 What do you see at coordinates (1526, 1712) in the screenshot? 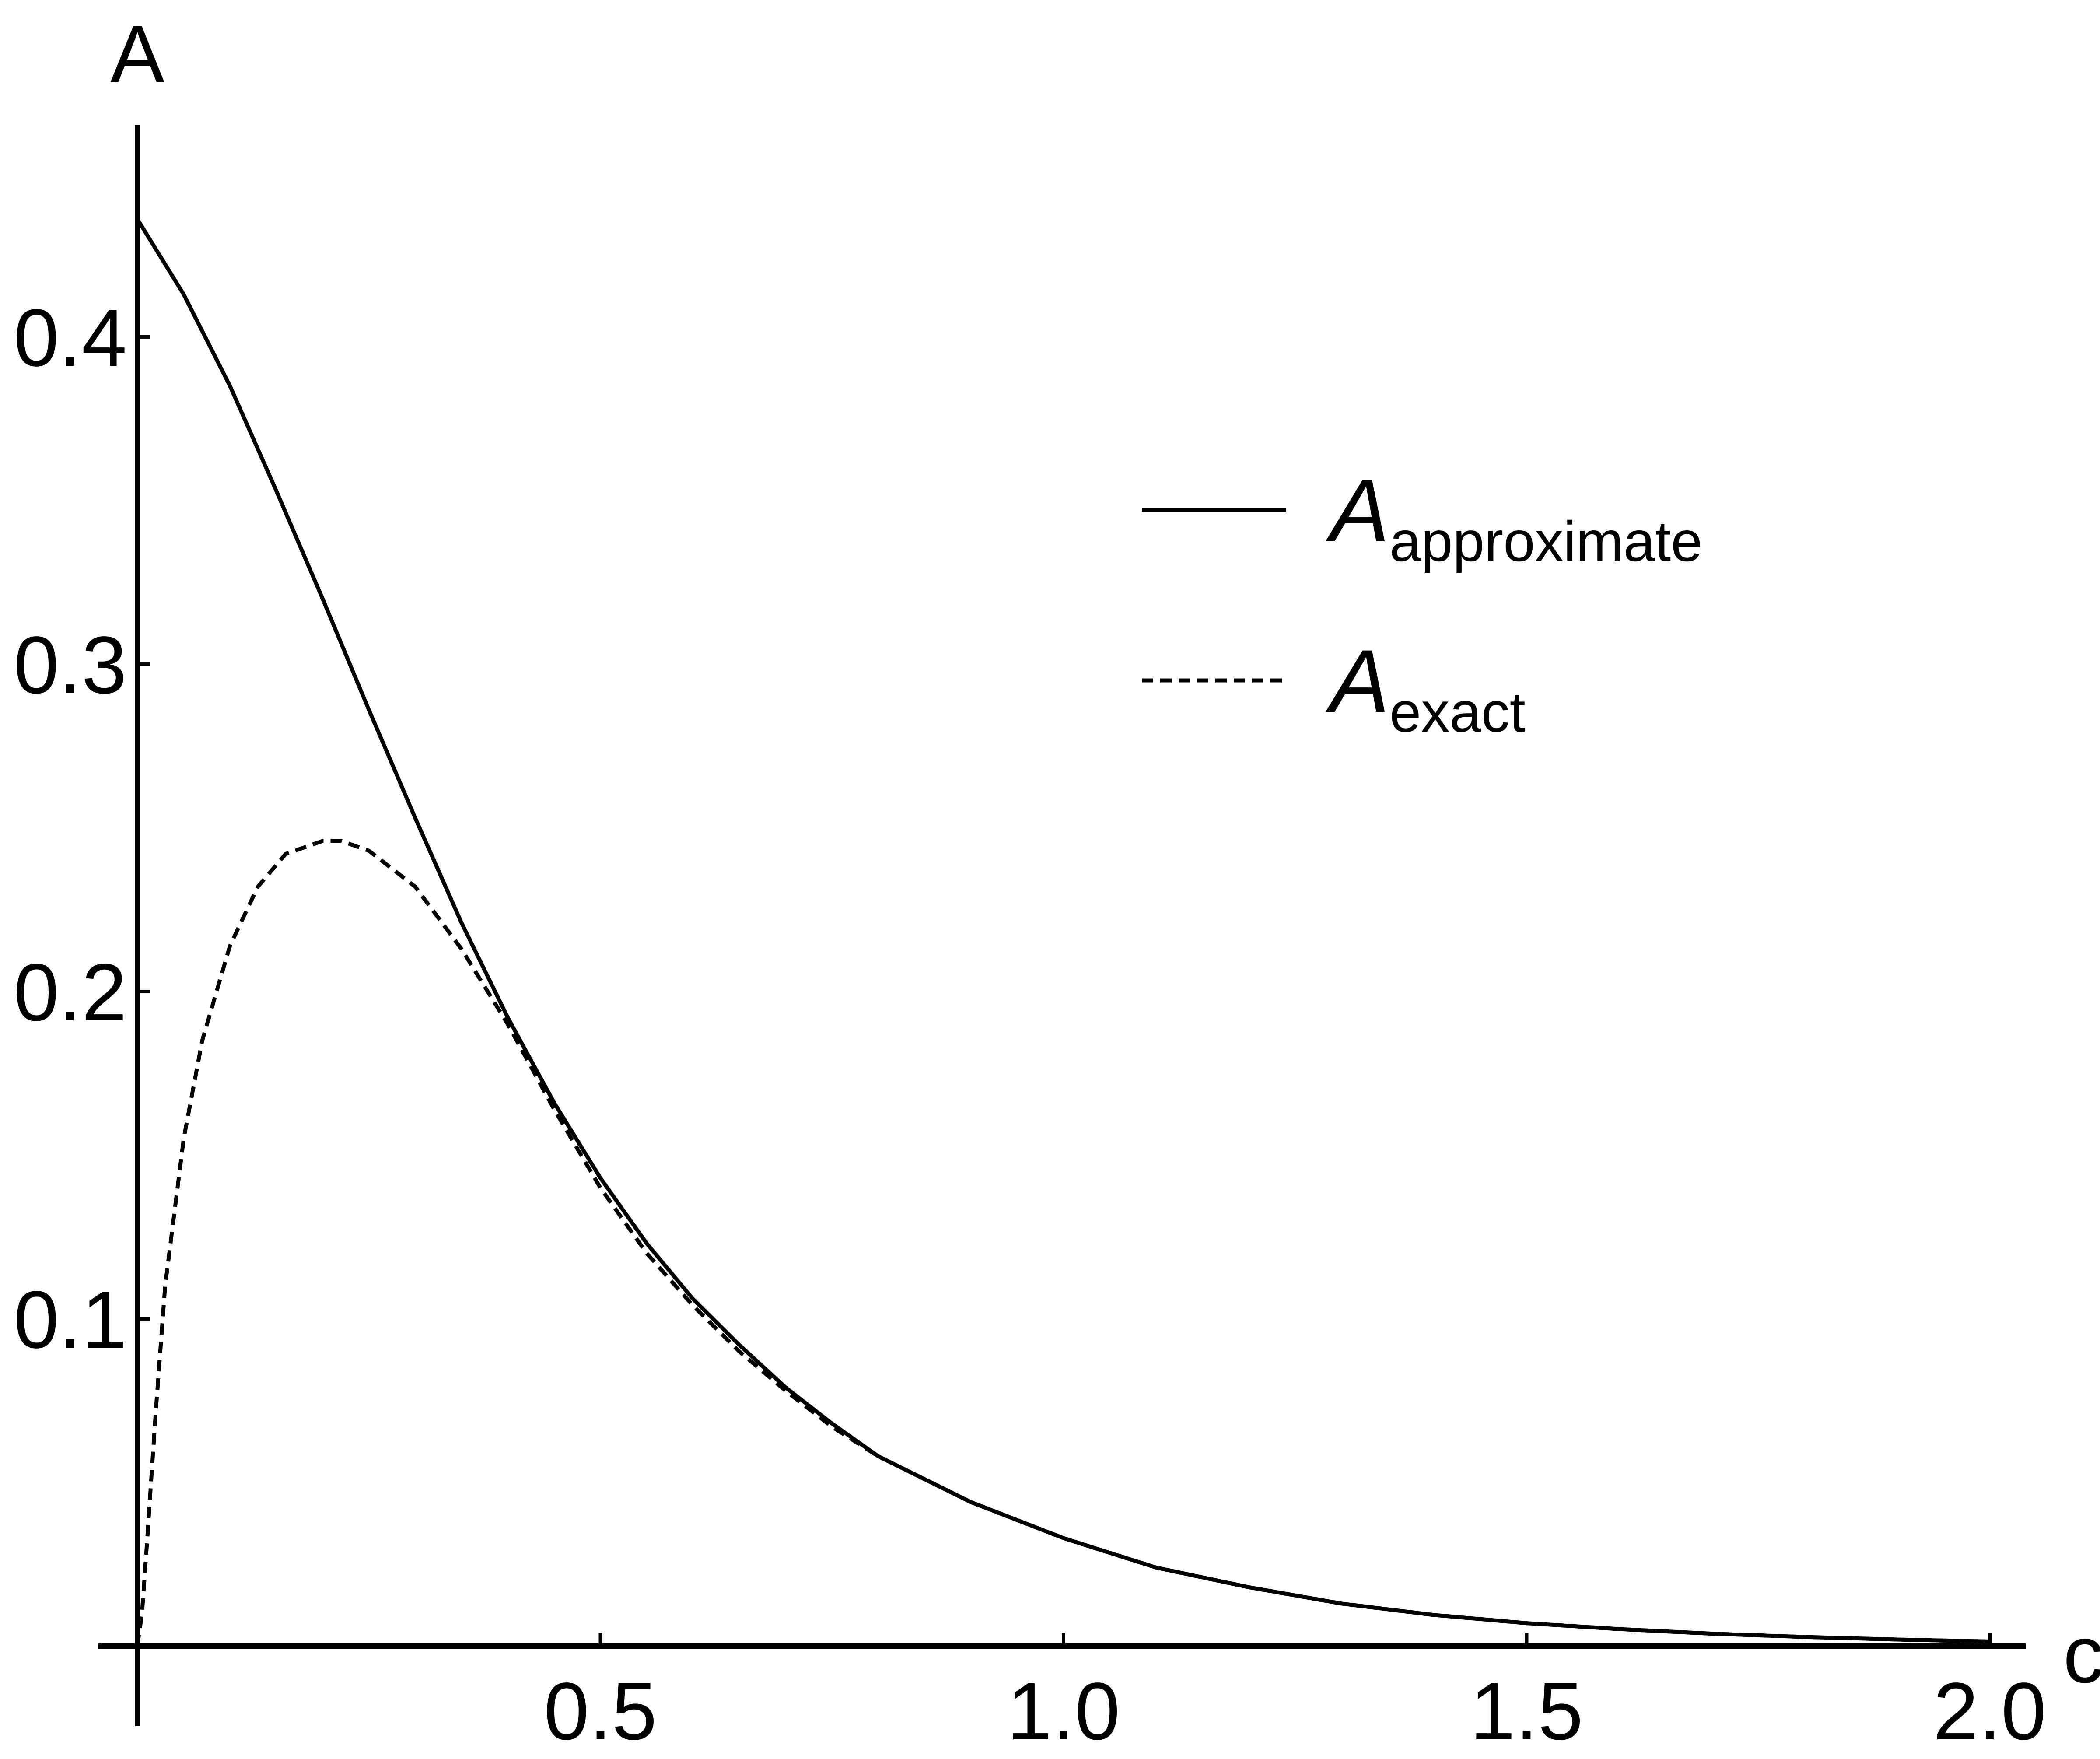
I see `x-tick-label: 1.5` at bounding box center [1526, 1712].